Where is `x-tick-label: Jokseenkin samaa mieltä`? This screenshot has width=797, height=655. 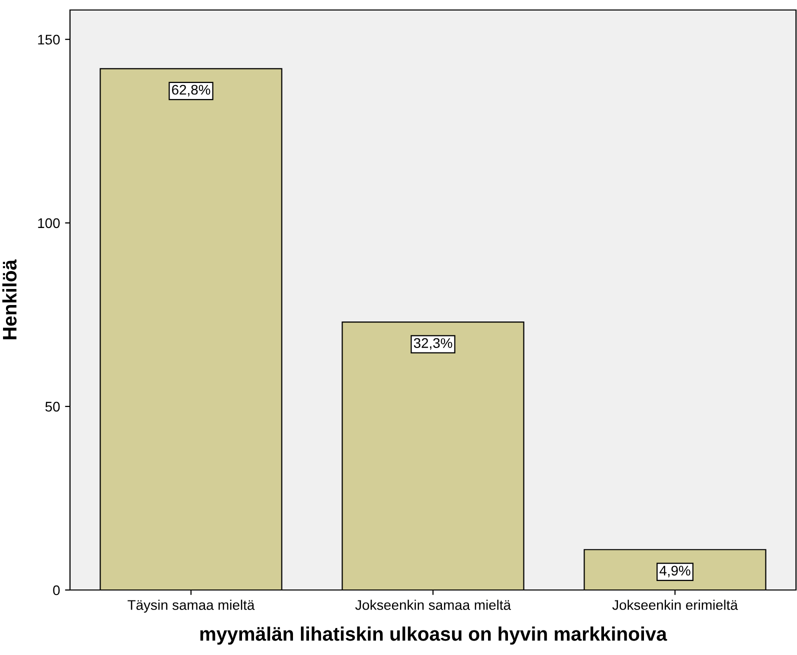
x-tick-label: Jokseenkin samaa mieltä is located at coordinates (433, 605).